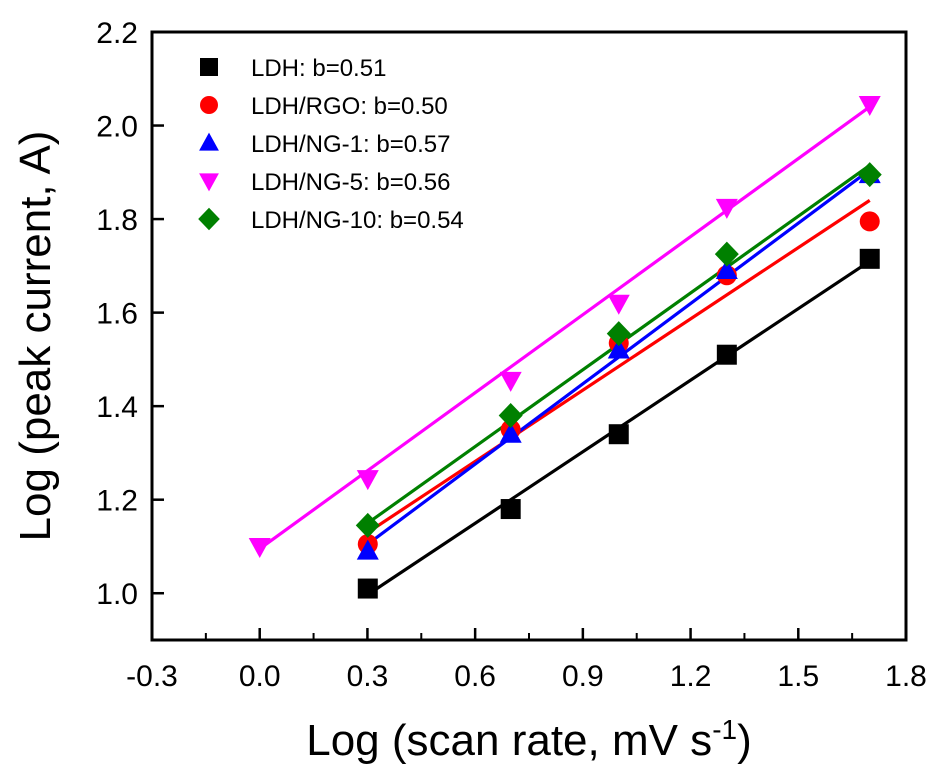  Describe the element at coordinates (117, 314) in the screenshot. I see `y-tick-label: 1.6` at that location.